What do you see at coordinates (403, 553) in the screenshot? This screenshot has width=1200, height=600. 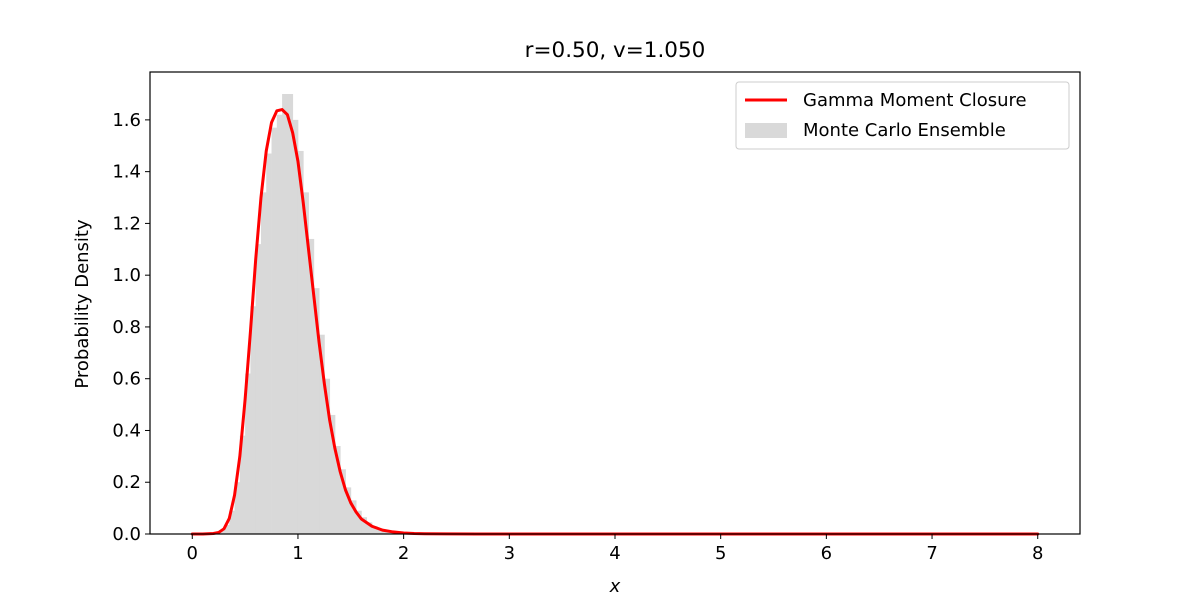 I see `x-tick-label: 2` at bounding box center [403, 553].